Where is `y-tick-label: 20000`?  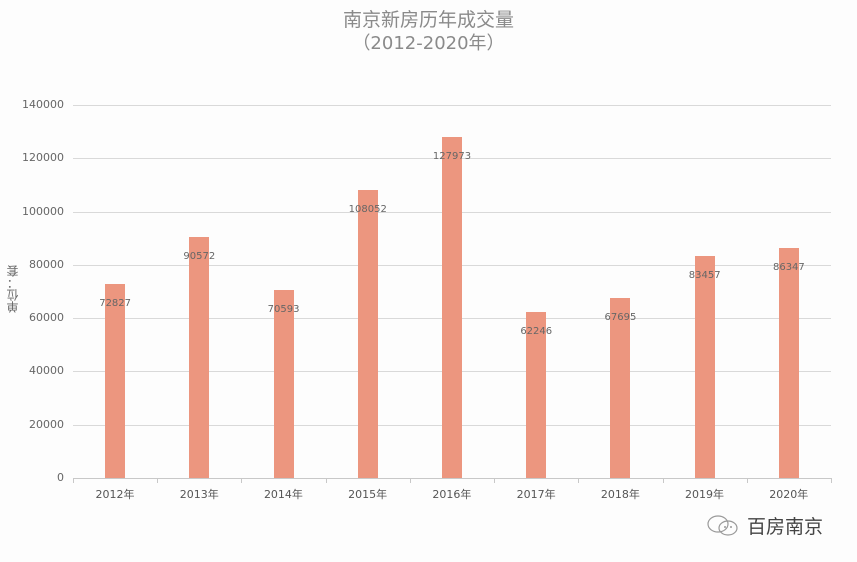
y-tick-label: 20000 is located at coordinates (46, 424).